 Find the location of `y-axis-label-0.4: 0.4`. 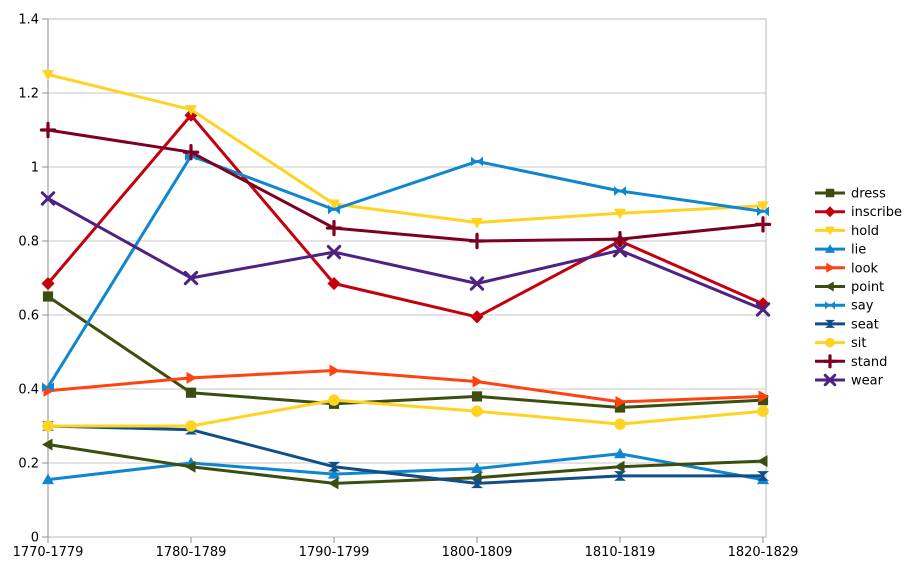

y-axis-label-0.4: 0.4 is located at coordinates (28, 390).